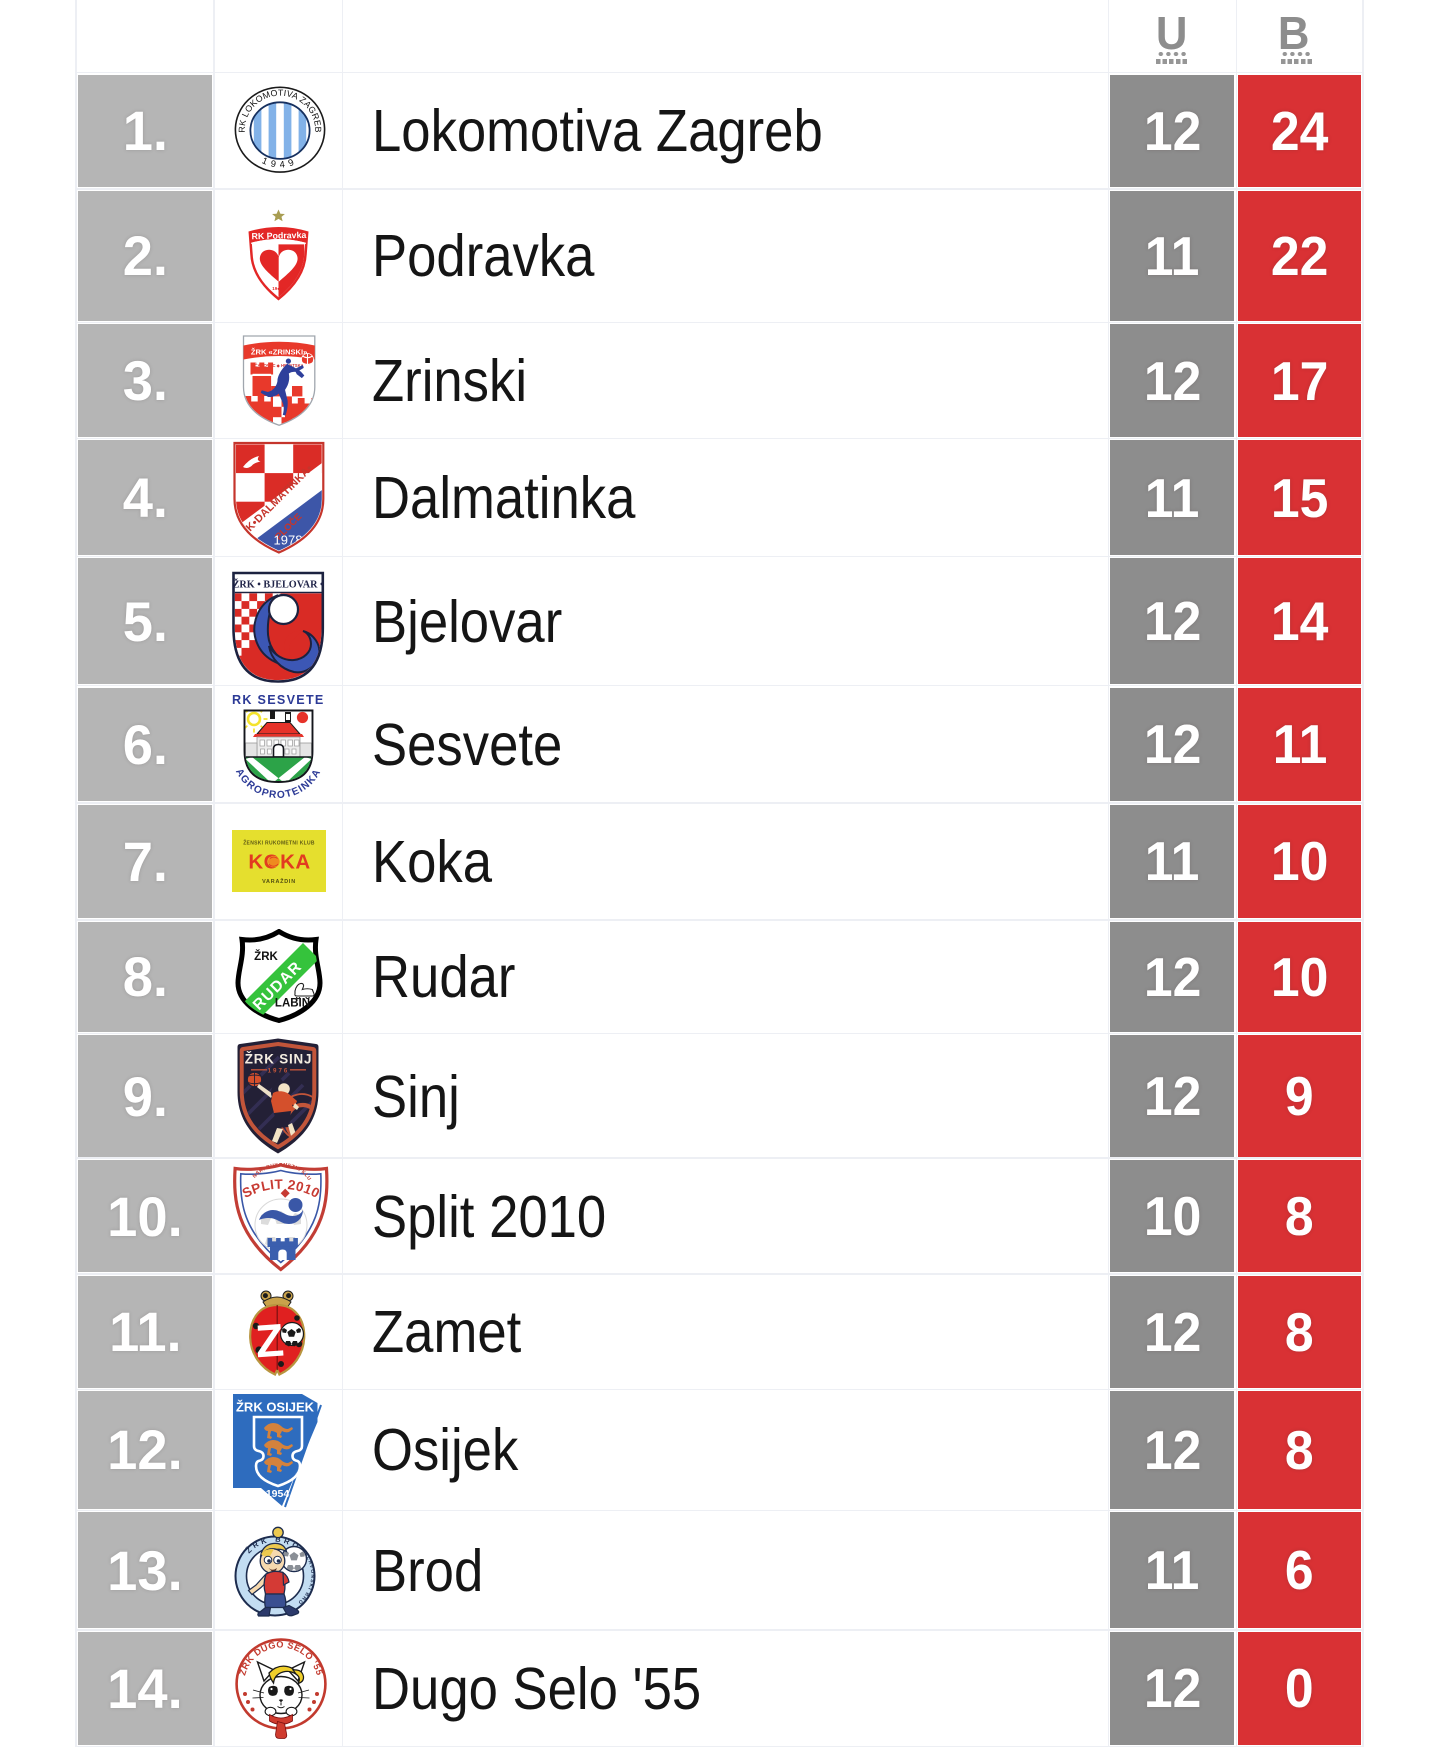  What do you see at coordinates (279, 881) in the screenshot?
I see `svg-text: VARAŽDIN` at bounding box center [279, 881].